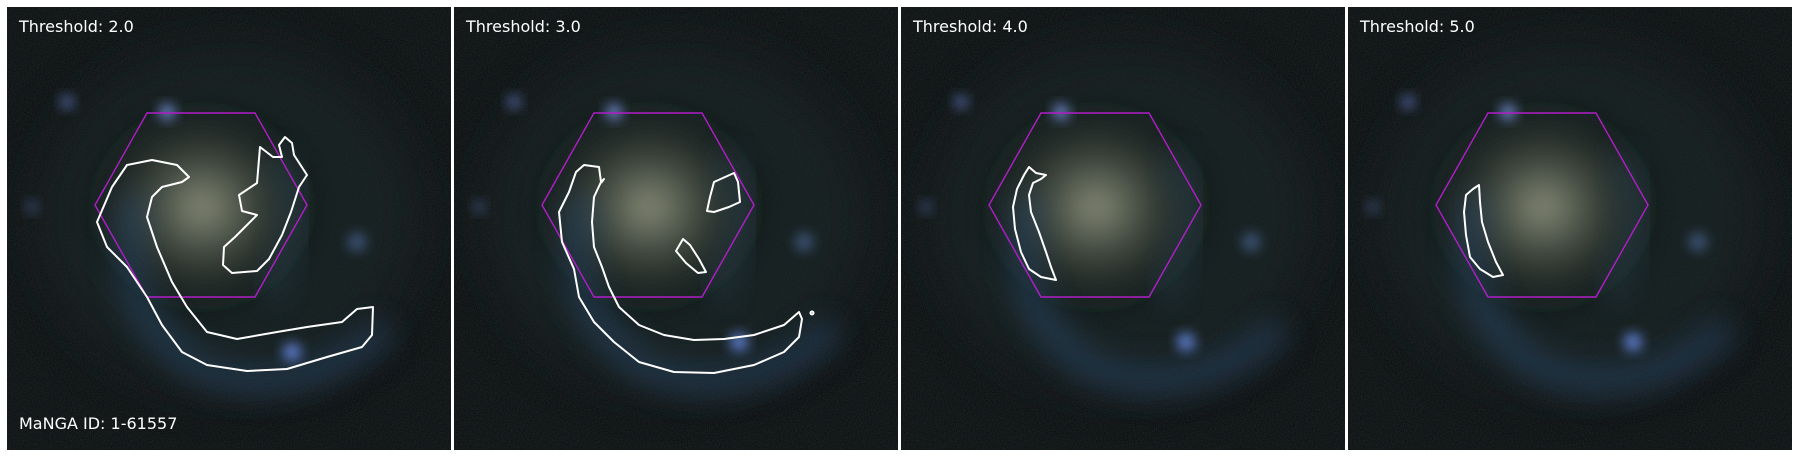  Describe the element at coordinates (723, 192) in the screenshot. I see `contour-upper-blob` at that location.